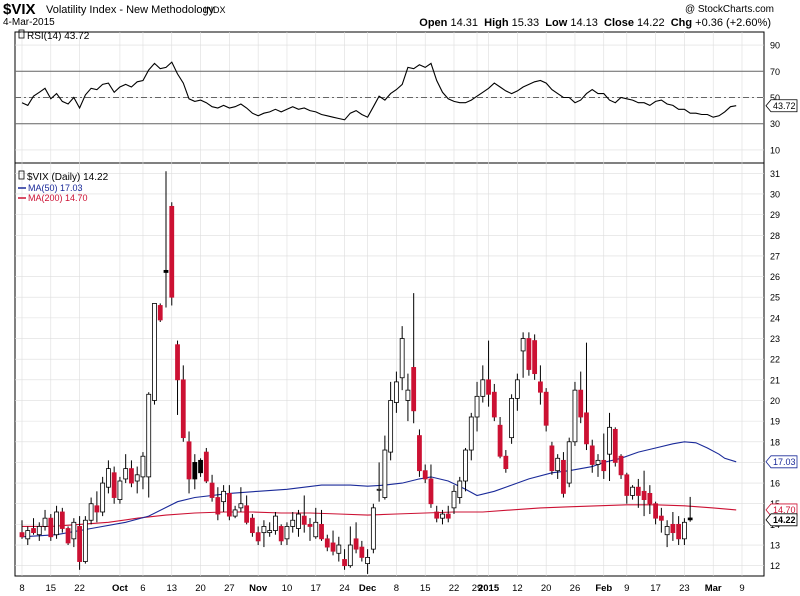 Image resolution: width=800 pixels, height=596 pixels. I want to click on x-tick-label: 17, so click(655, 588).